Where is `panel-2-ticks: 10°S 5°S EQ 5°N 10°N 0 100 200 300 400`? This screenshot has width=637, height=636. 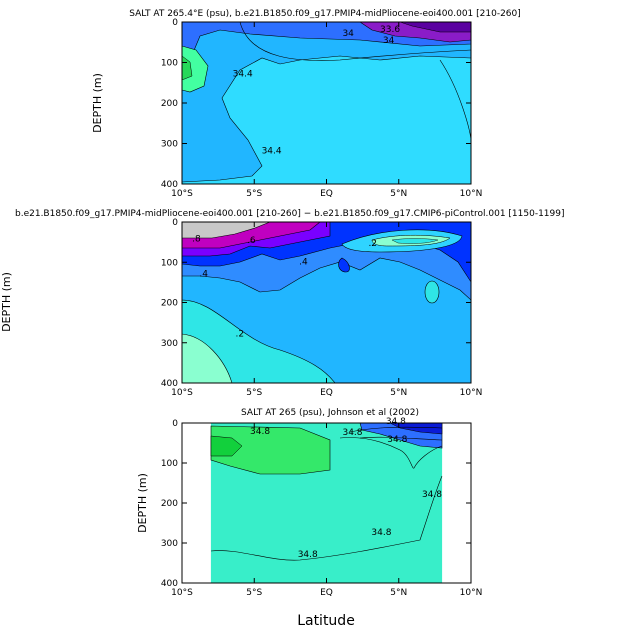 panel-2-ticks: 10°S 5°S EQ 5°N 10°N 0 100 200 300 400 is located at coordinates (322, 308).